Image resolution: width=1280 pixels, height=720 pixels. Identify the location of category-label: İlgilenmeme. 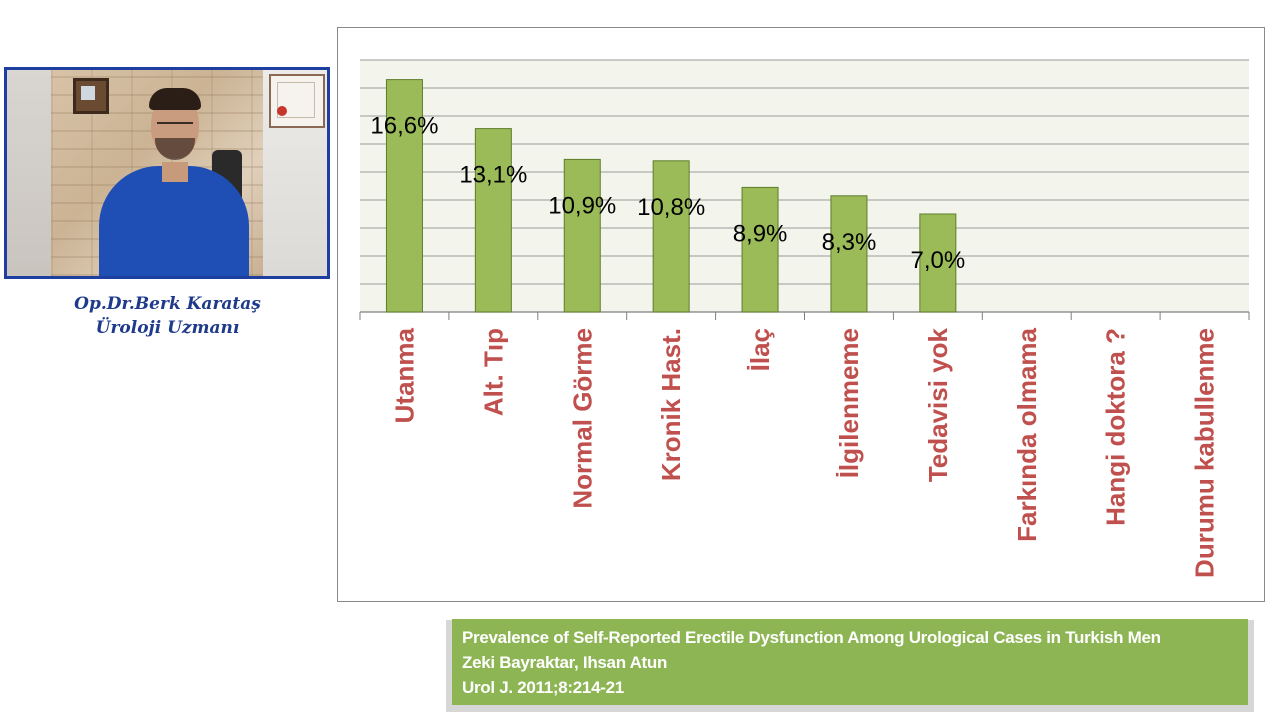
(849, 403).